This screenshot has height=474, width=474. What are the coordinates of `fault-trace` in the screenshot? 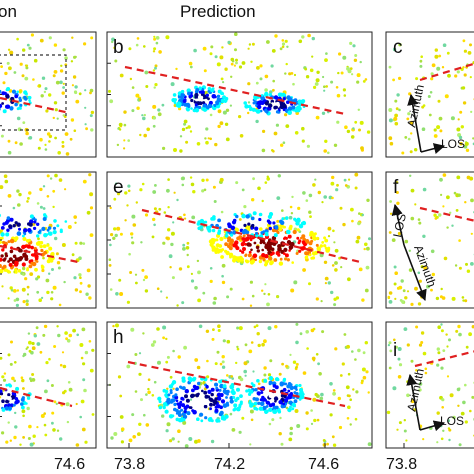 It's located at (39, 254).